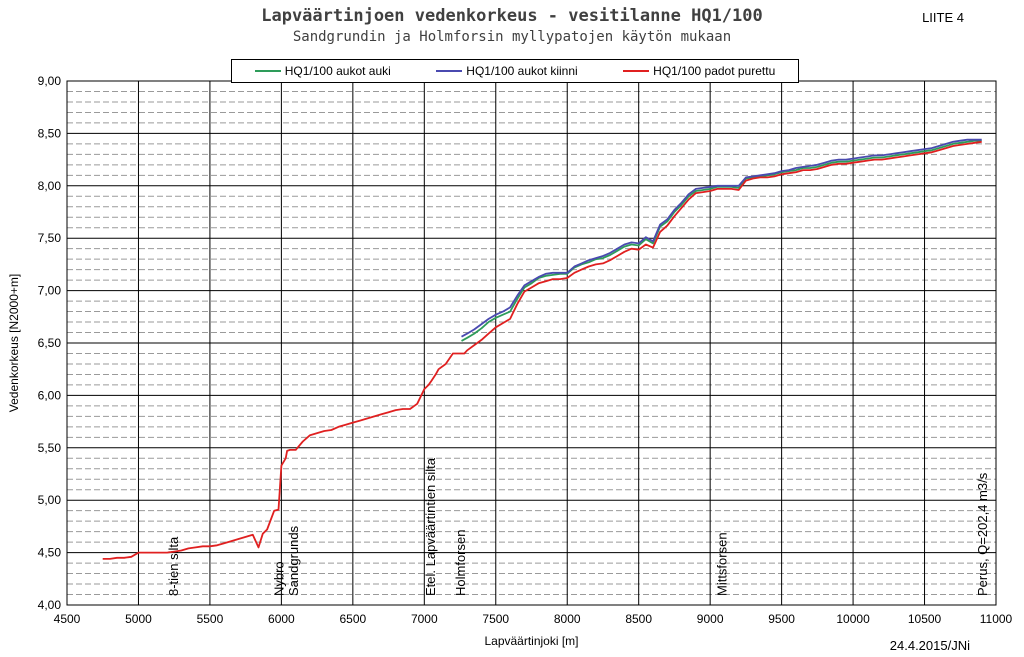  Describe the element at coordinates (210, 619) in the screenshot. I see `x-tick-label: 5500` at that location.